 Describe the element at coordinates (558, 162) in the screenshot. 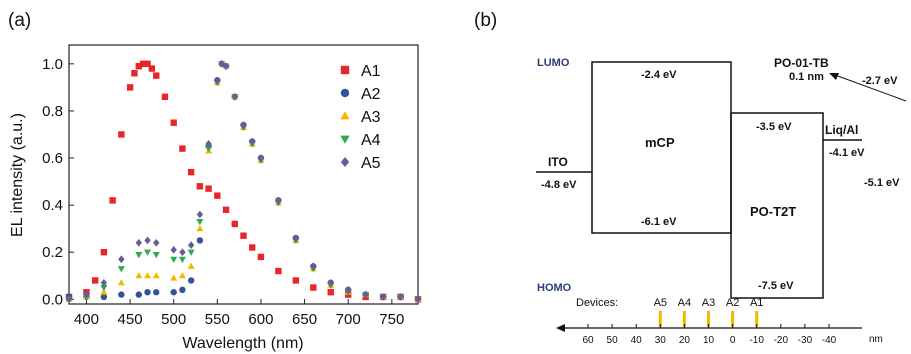

I see `ito-name: ITO` at that location.